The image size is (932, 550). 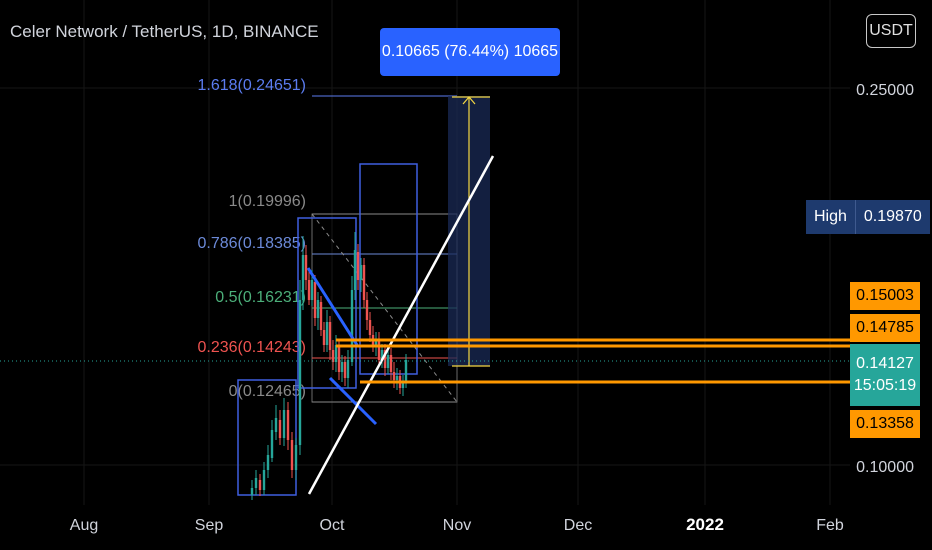 What do you see at coordinates (470, 52) in the screenshot?
I see `measure-label: 0.10665 (76.44%) 10665` at bounding box center [470, 52].